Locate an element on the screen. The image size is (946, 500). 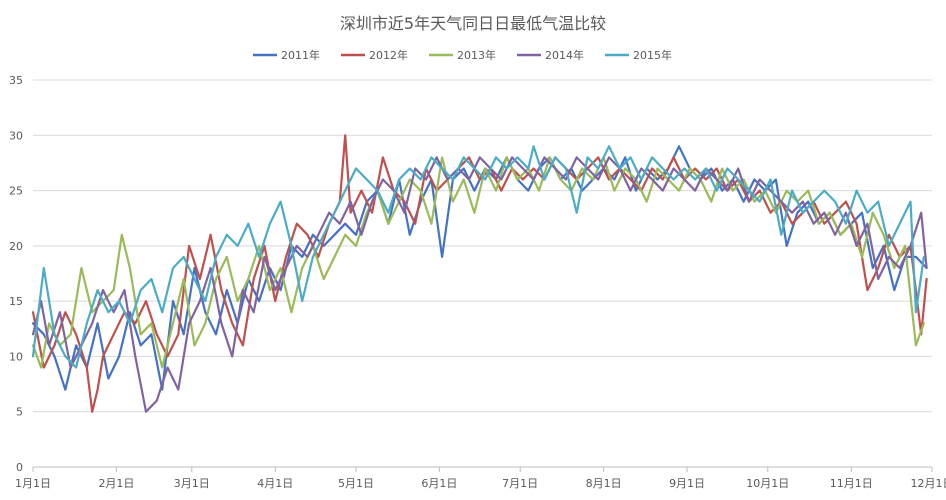
y-tick-label: 20 is located at coordinates (16, 246).